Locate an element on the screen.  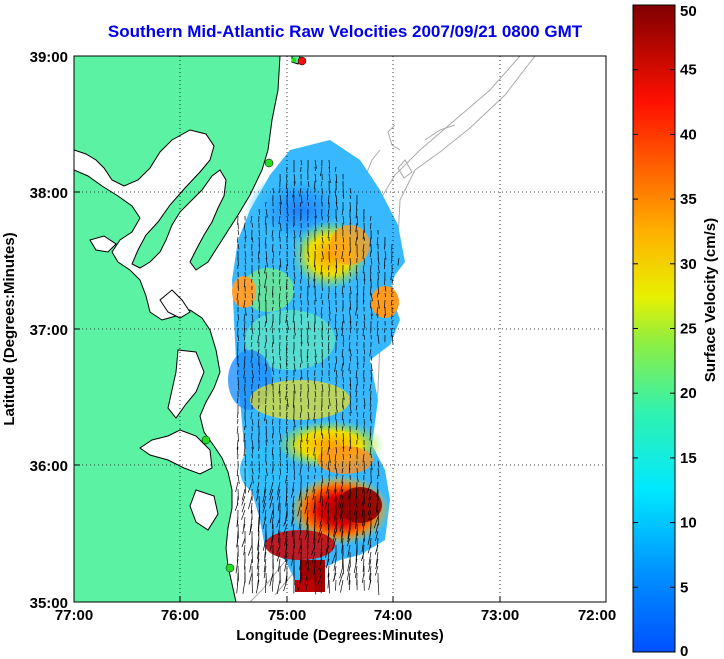
colorbar-tick-label: 30 is located at coordinates (688, 264).